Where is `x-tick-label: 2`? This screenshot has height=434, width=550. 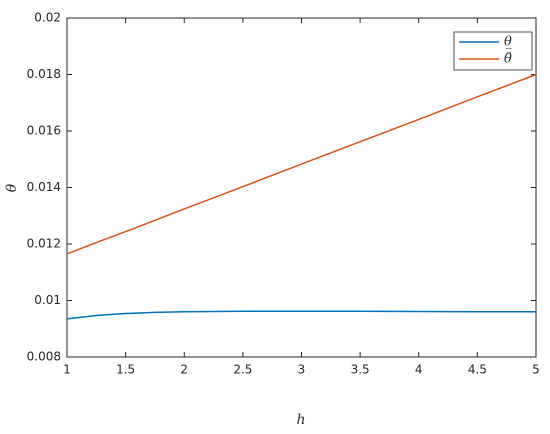 x-tick-label: 2 is located at coordinates (184, 370).